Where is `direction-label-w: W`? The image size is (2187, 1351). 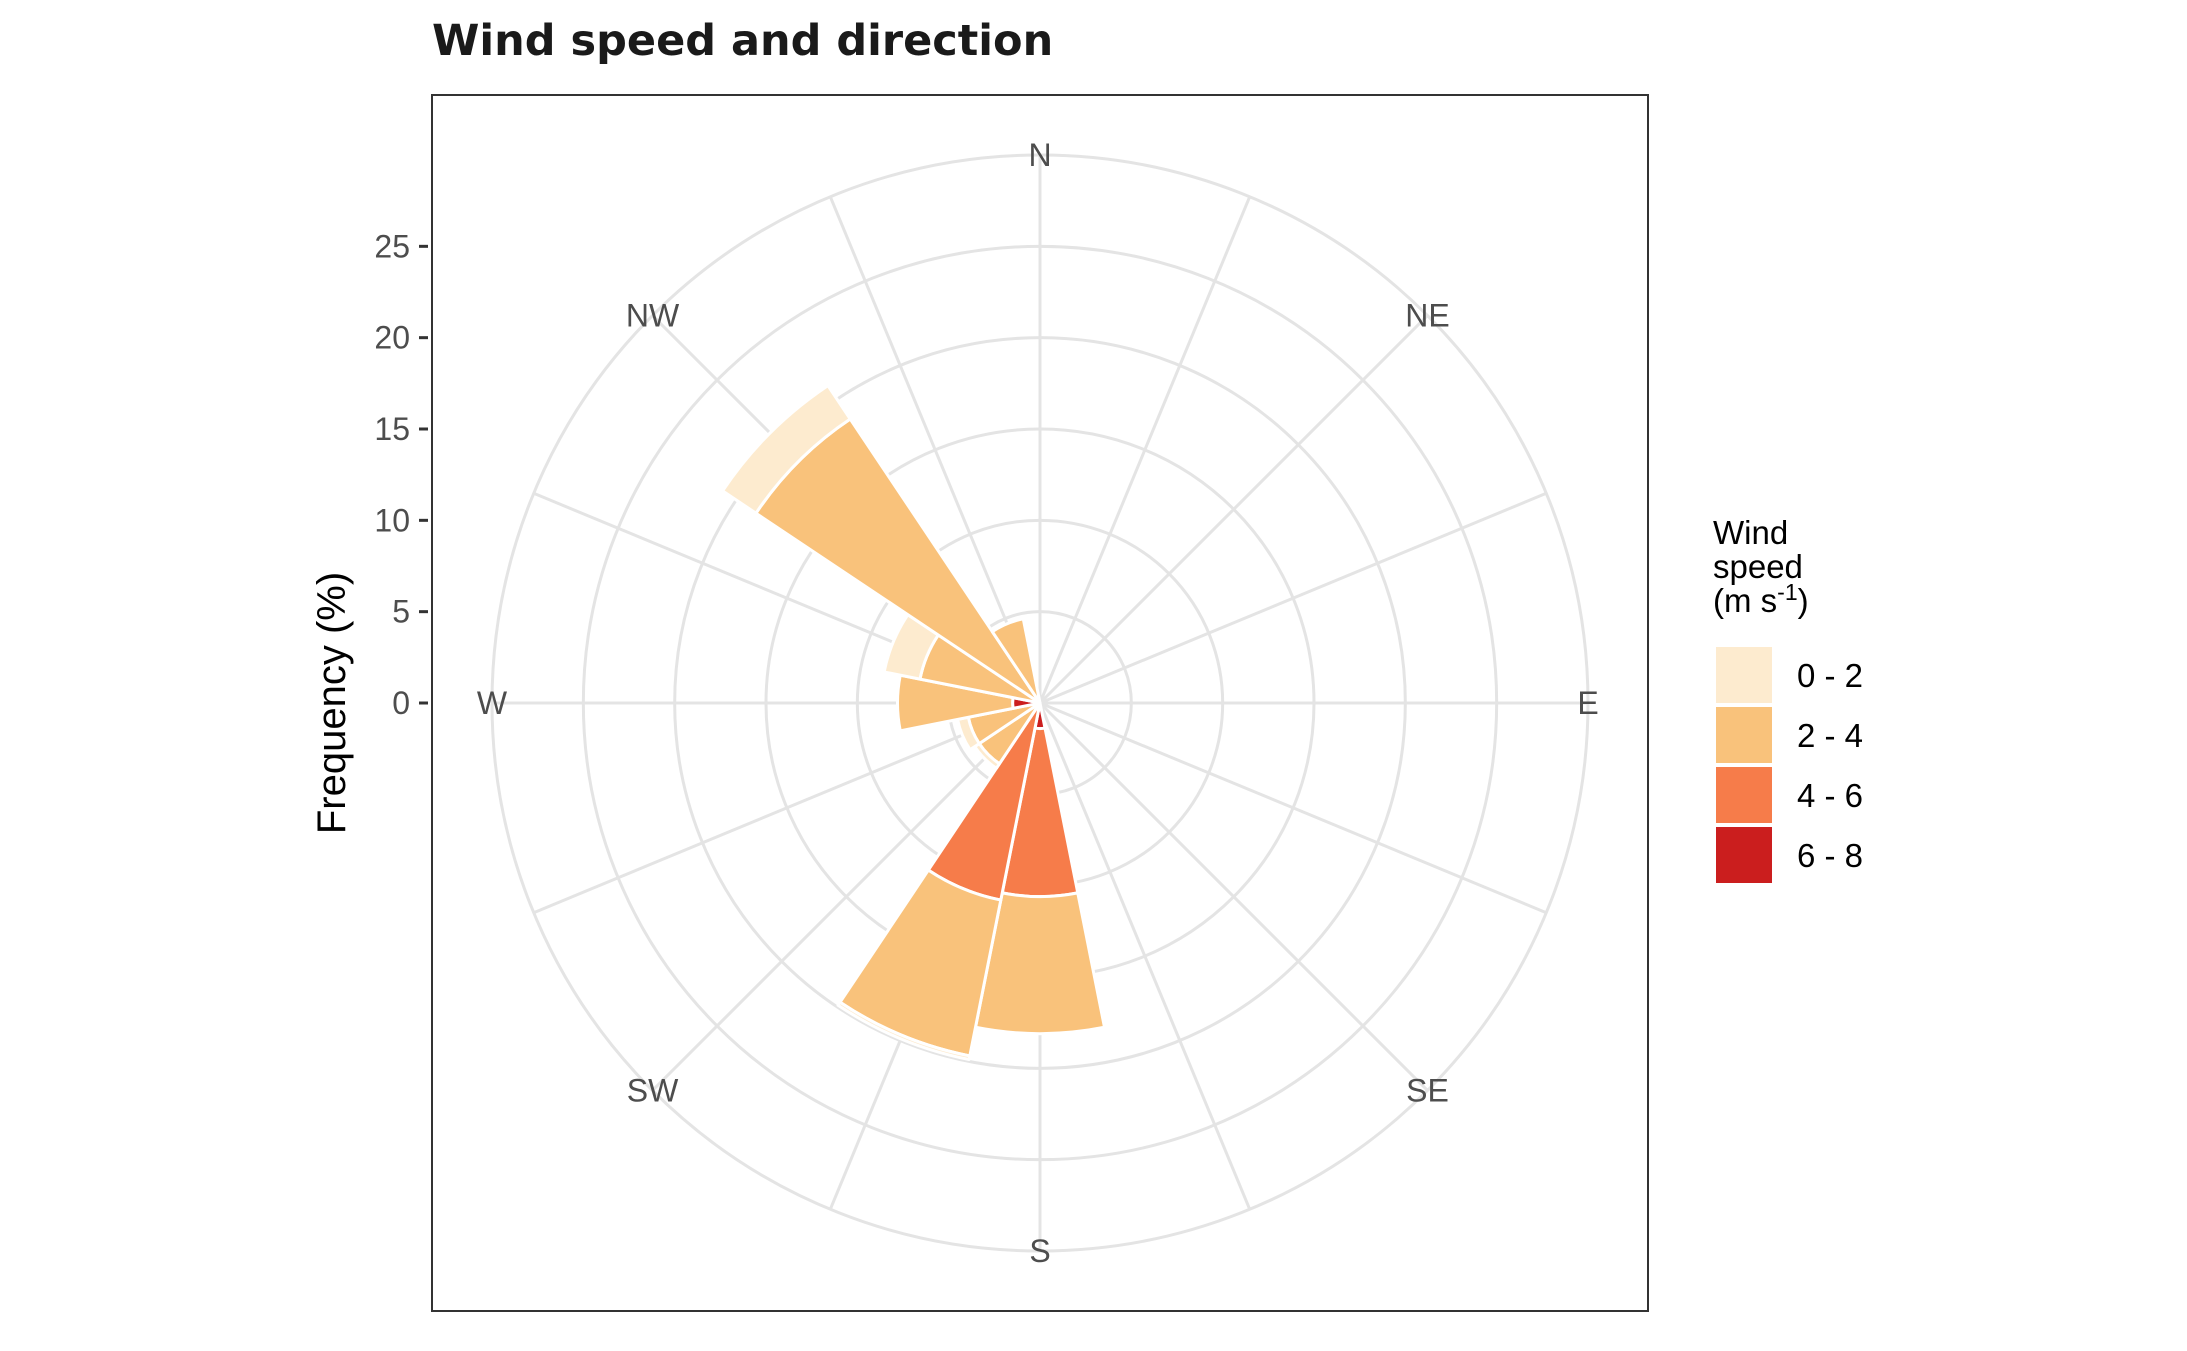 direction-label-w: W is located at coordinates (492, 703).